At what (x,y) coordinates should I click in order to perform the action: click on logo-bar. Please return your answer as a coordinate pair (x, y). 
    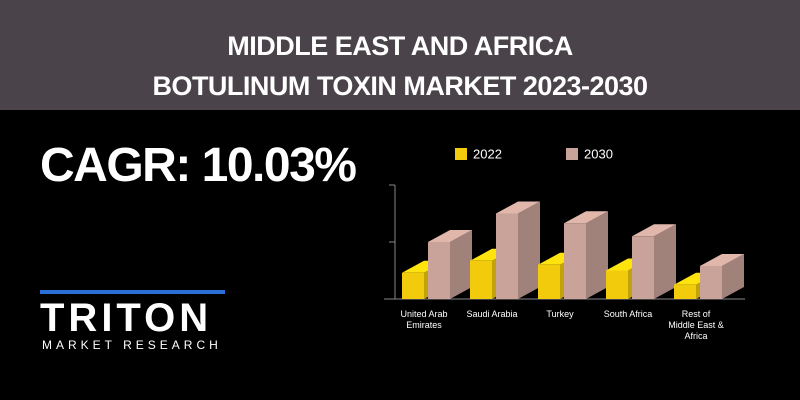
    Looking at the image, I should click on (132, 292).